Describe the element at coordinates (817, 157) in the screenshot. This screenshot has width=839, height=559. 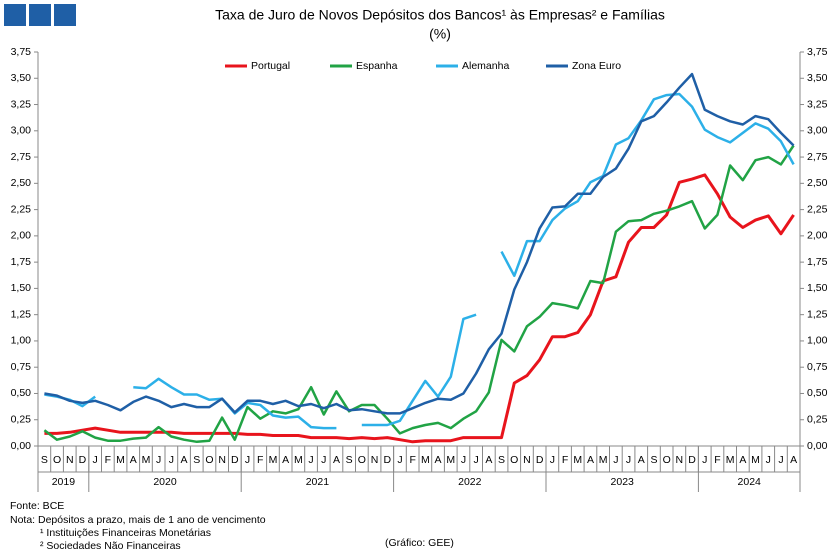
I see `y2-tick-label: 2,75` at that location.